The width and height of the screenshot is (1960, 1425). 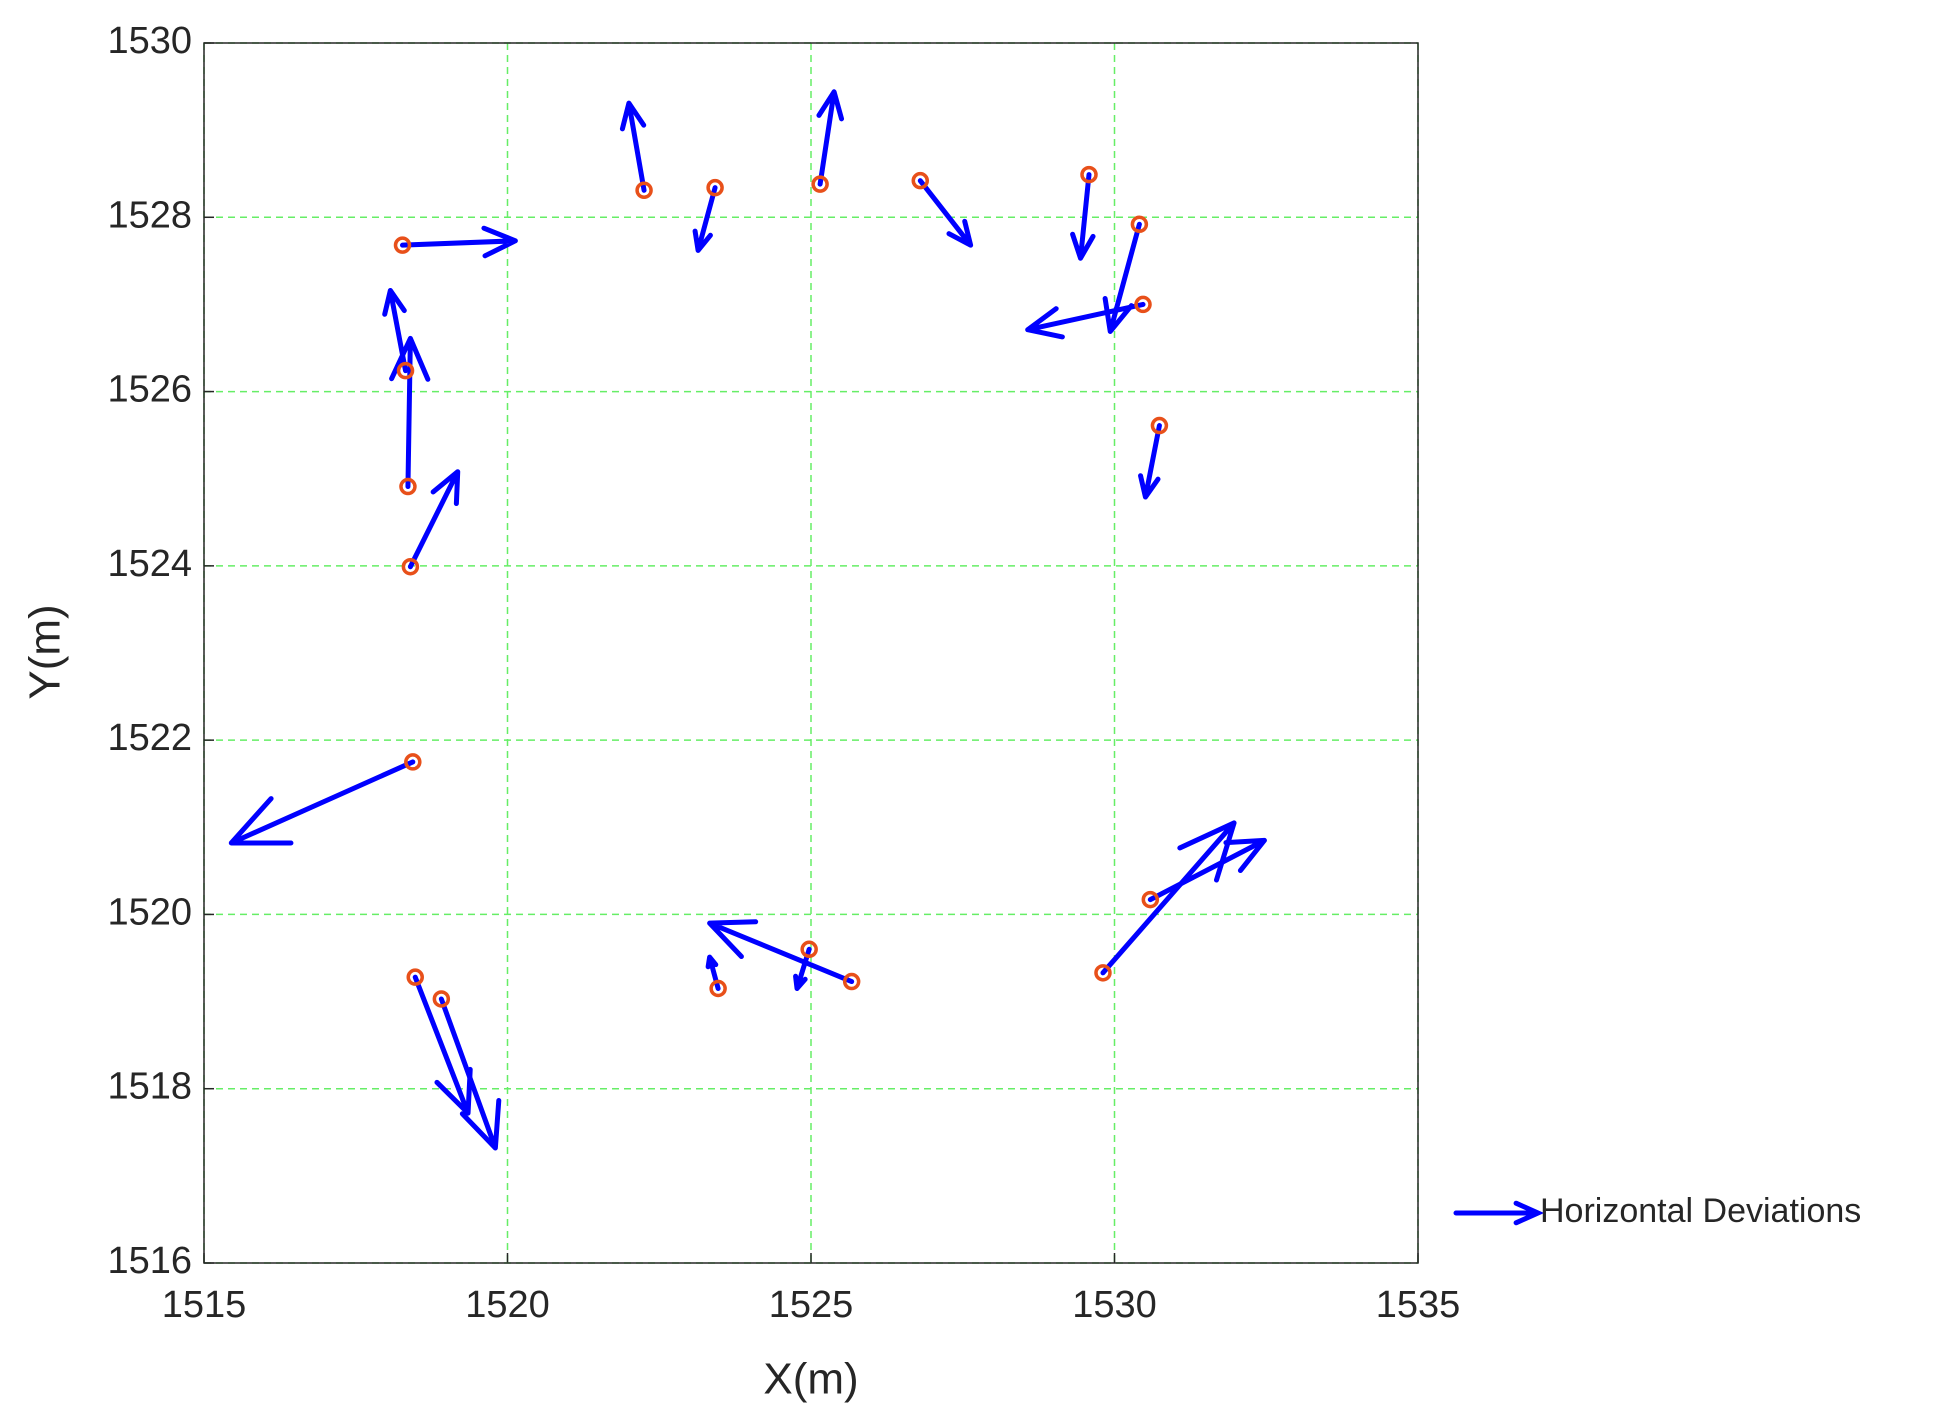 I want to click on x-tick-label: 1520, so click(x=507, y=1305).